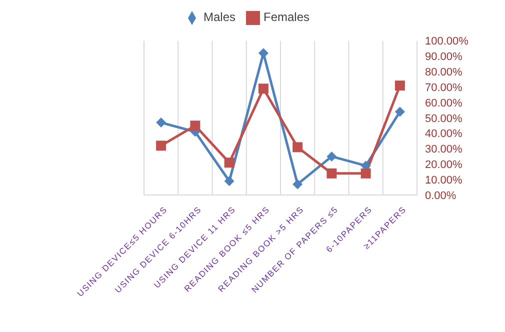 Image resolution: width=505 pixels, height=332 pixels. What do you see at coordinates (444, 103) in the screenshot?
I see `y-tick-label: 60.00%` at bounding box center [444, 103].